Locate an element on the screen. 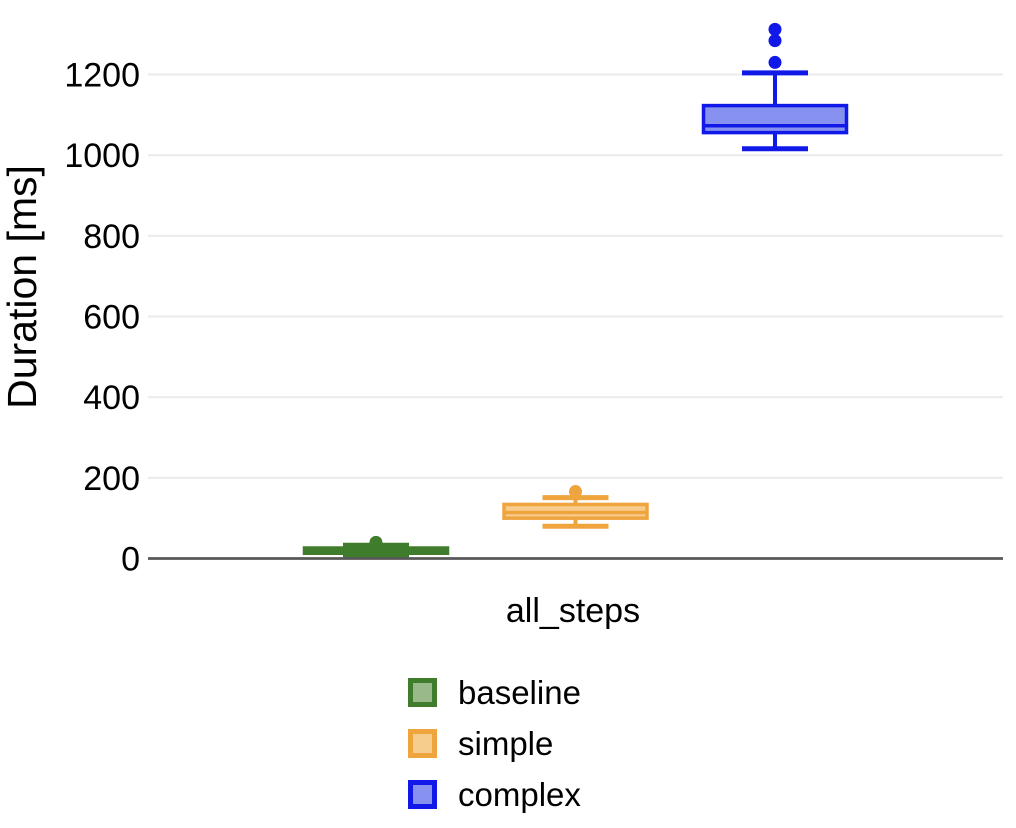 The image size is (1016, 828). legend-swatch-simple-icon is located at coordinates (422, 743).